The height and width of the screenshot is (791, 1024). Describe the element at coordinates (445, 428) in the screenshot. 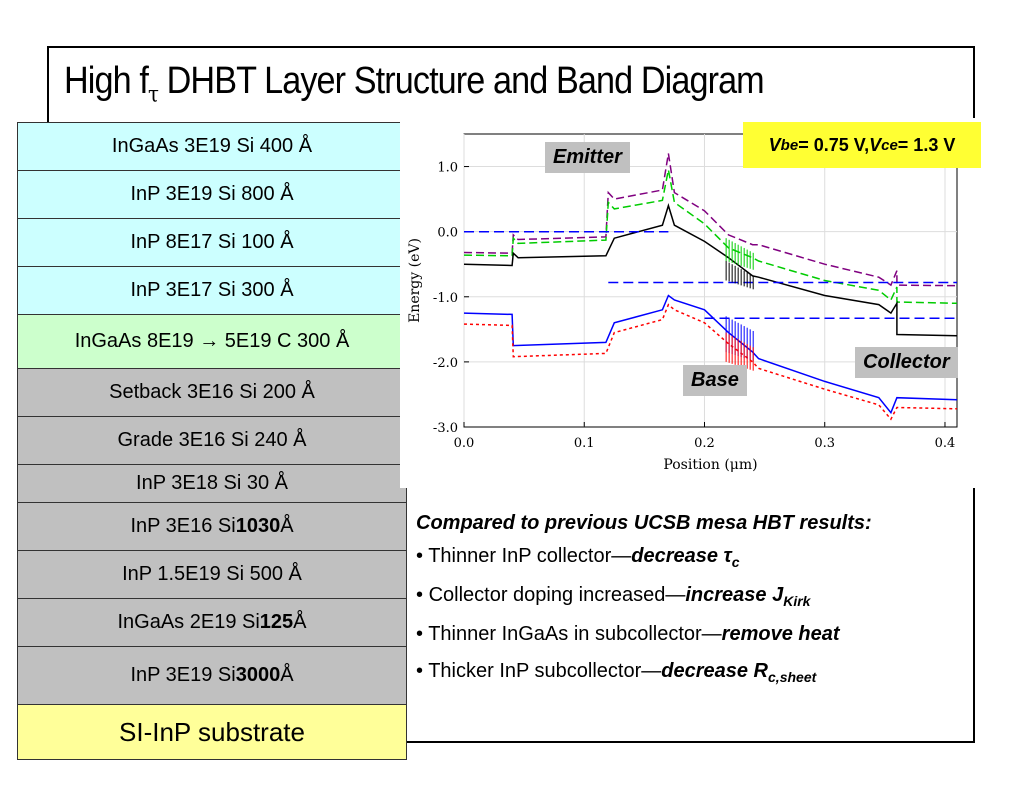

I see `y-tick-label: -3.0` at that location.